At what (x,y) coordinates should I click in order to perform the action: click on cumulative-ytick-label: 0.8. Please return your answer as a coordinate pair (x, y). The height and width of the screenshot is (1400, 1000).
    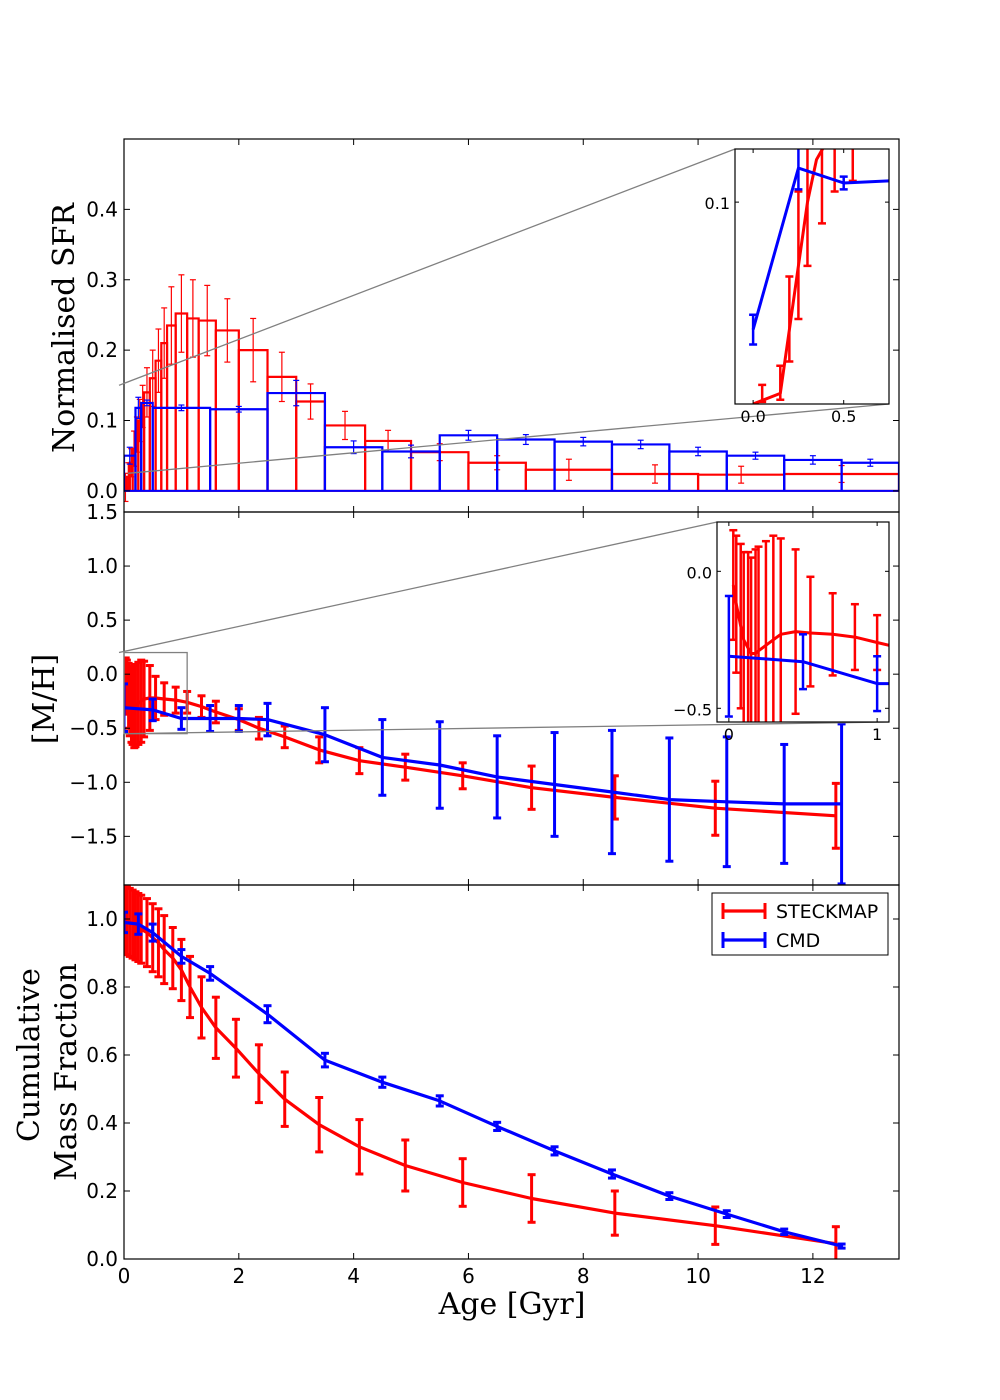
    Looking at the image, I should click on (102, 987).